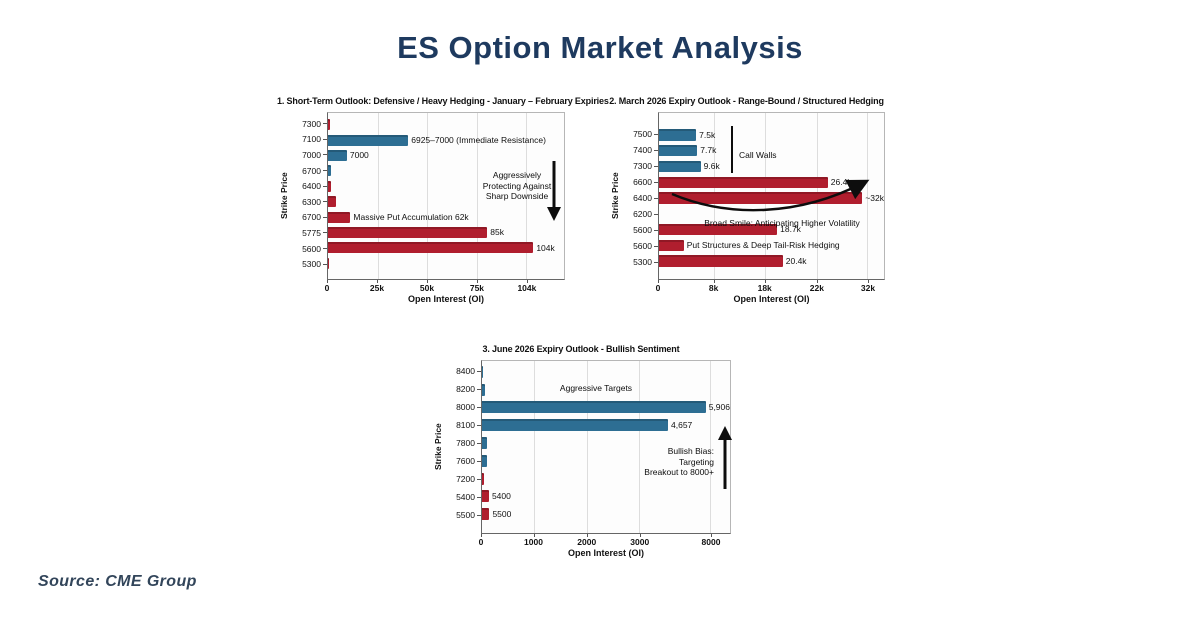  Describe the element at coordinates (427, 288) in the screenshot. I see `x-tick-label: 50k` at that location.